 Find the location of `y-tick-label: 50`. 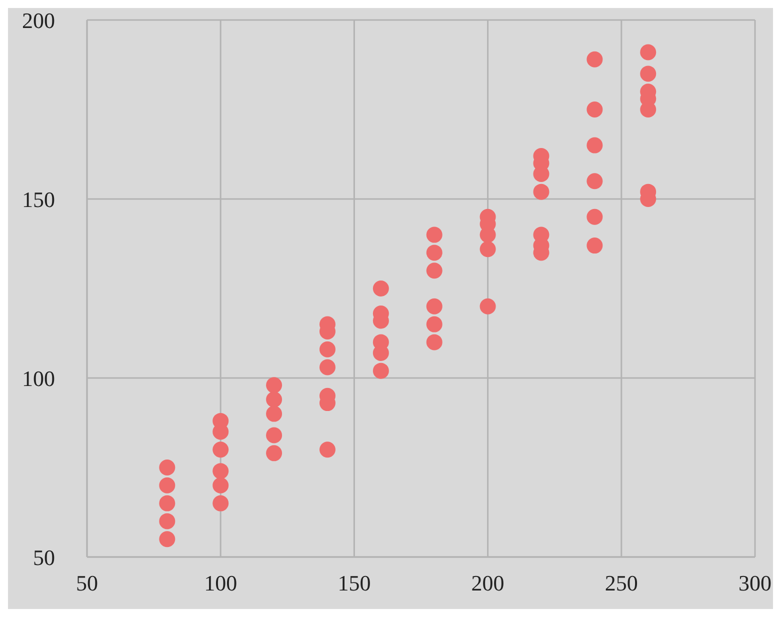

y-tick-label: 50 is located at coordinates (44, 557).